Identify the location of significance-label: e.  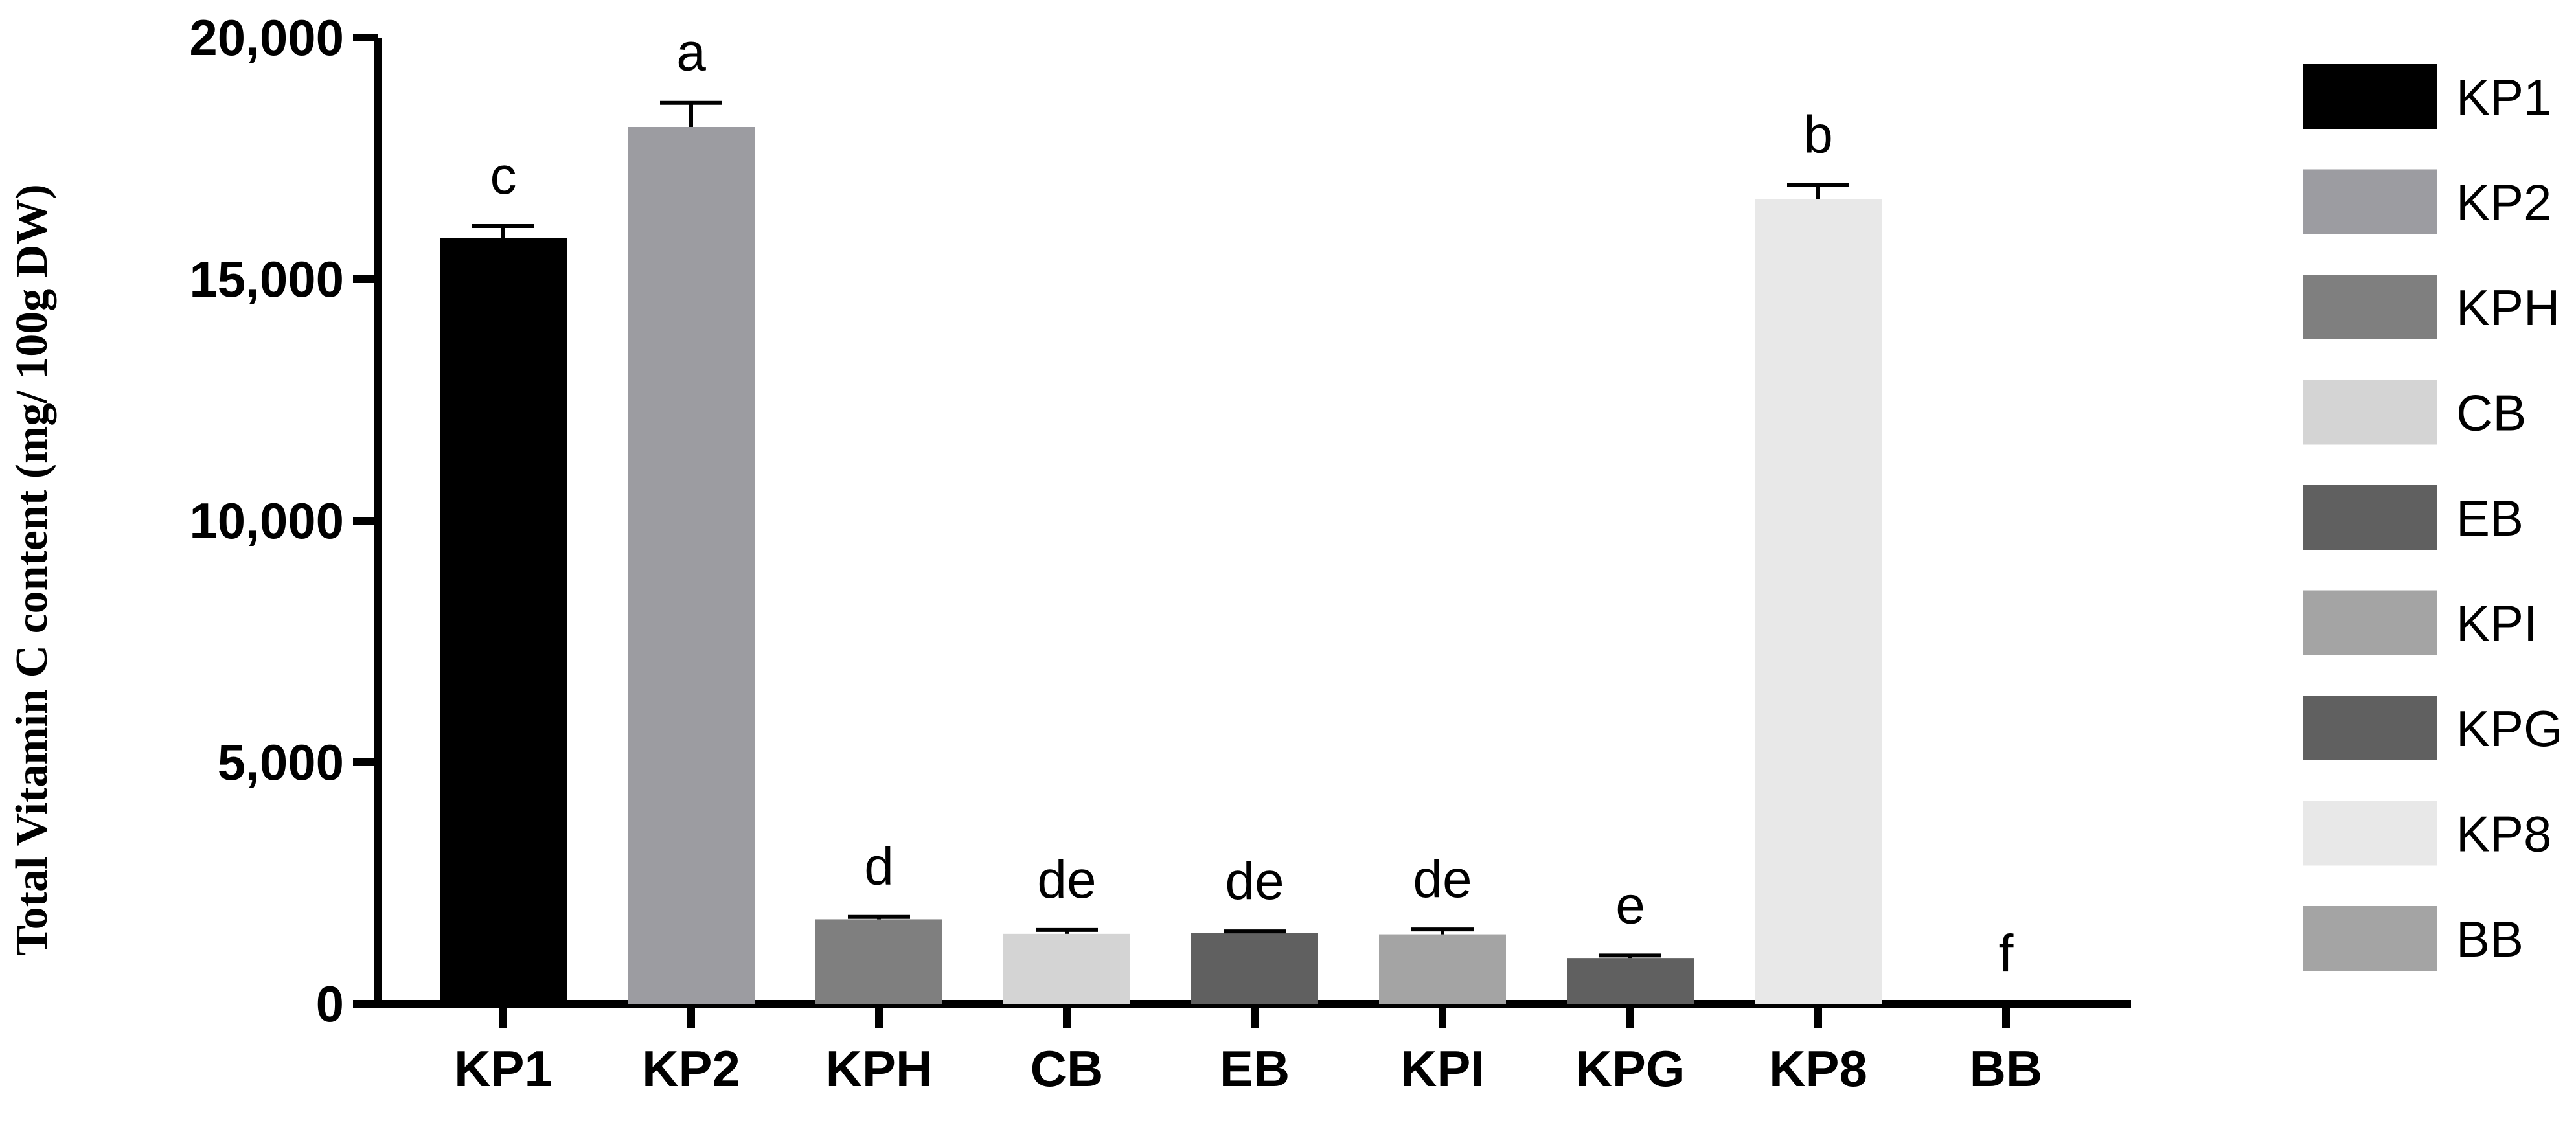
(1630, 905).